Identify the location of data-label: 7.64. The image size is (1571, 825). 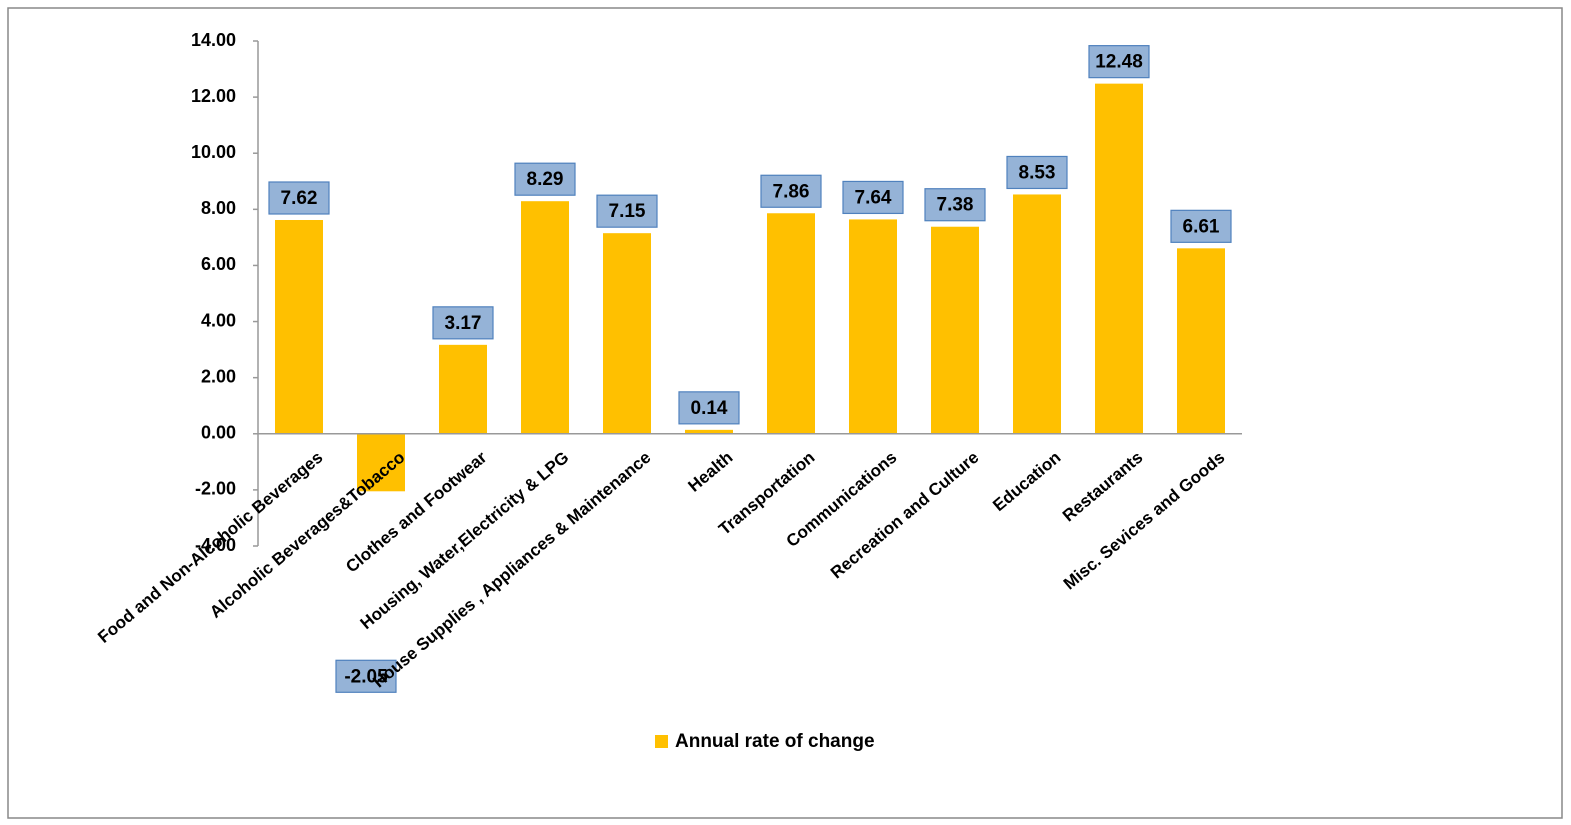
(873, 197).